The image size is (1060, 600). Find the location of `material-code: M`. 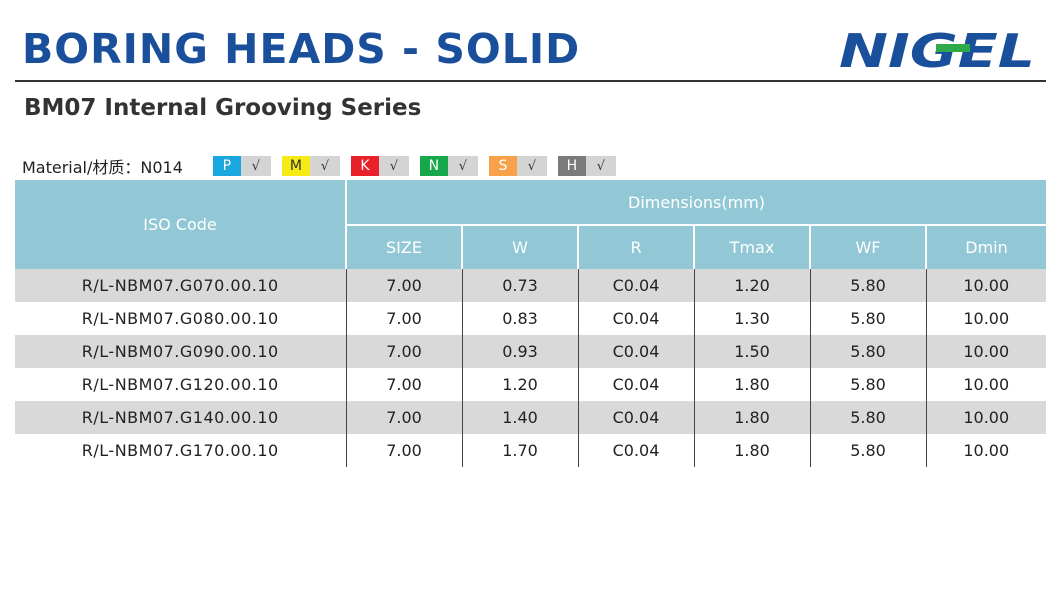

material-code: M is located at coordinates (295, 166).